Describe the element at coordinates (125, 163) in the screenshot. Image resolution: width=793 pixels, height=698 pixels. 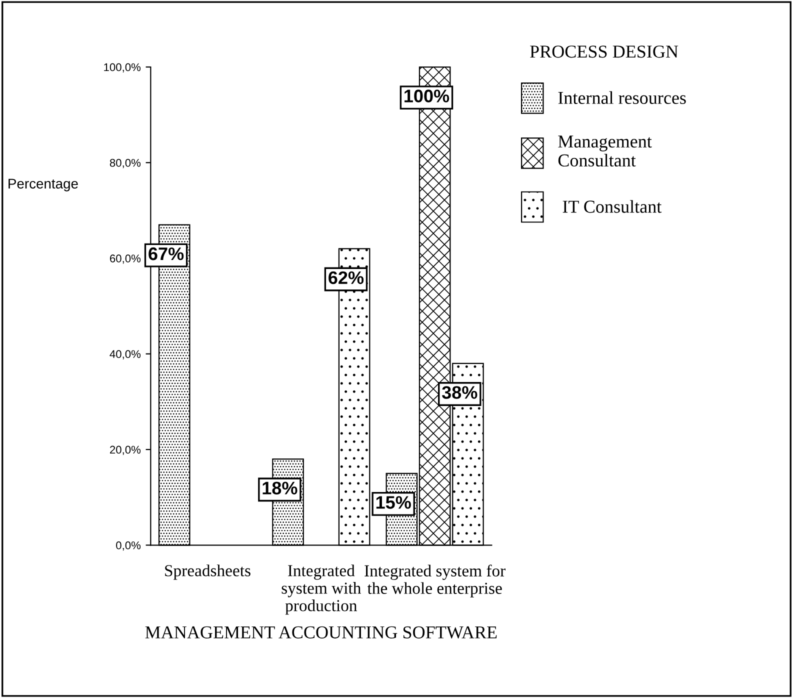
I see `y-tick-label: 80,0%` at that location.